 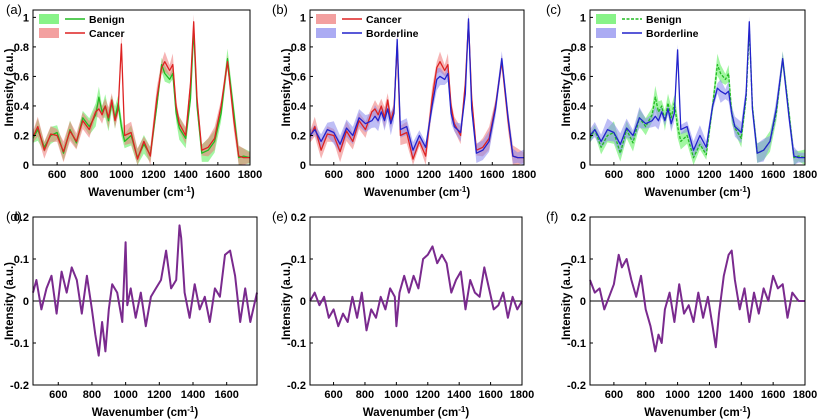 I want to click on series-band-cancer, so click(x=141, y=90).